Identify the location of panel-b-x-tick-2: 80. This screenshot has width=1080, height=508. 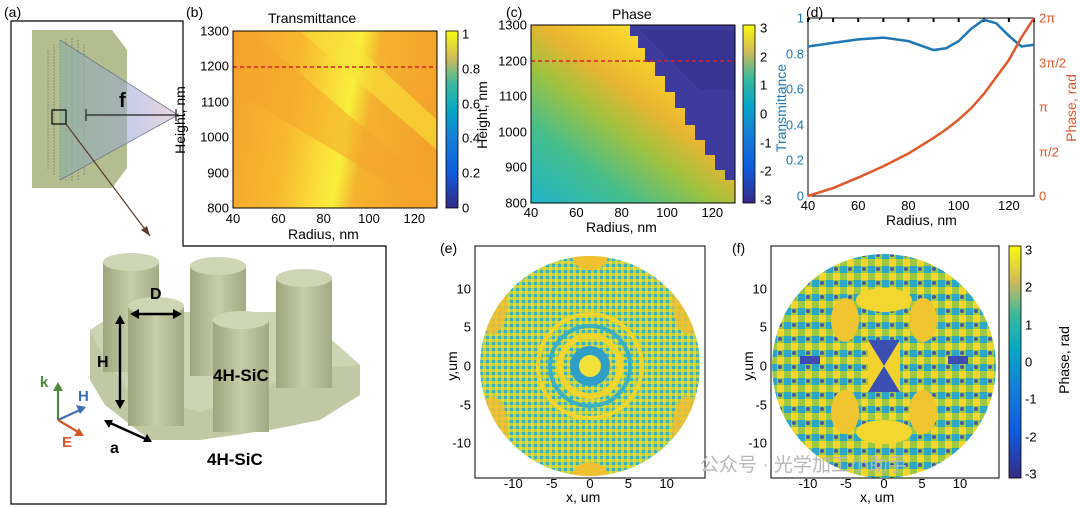
(323, 218).